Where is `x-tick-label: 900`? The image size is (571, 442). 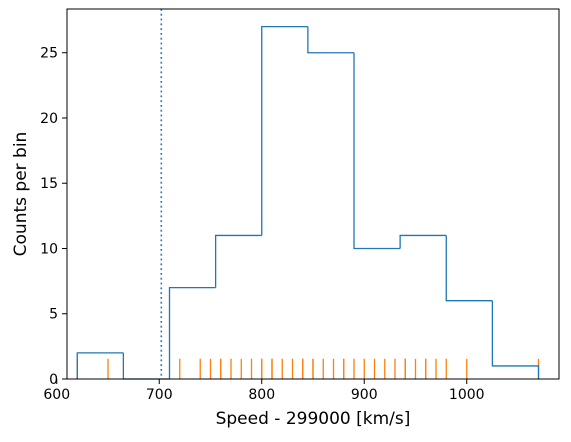 x-tick-label: 900 is located at coordinates (364, 395).